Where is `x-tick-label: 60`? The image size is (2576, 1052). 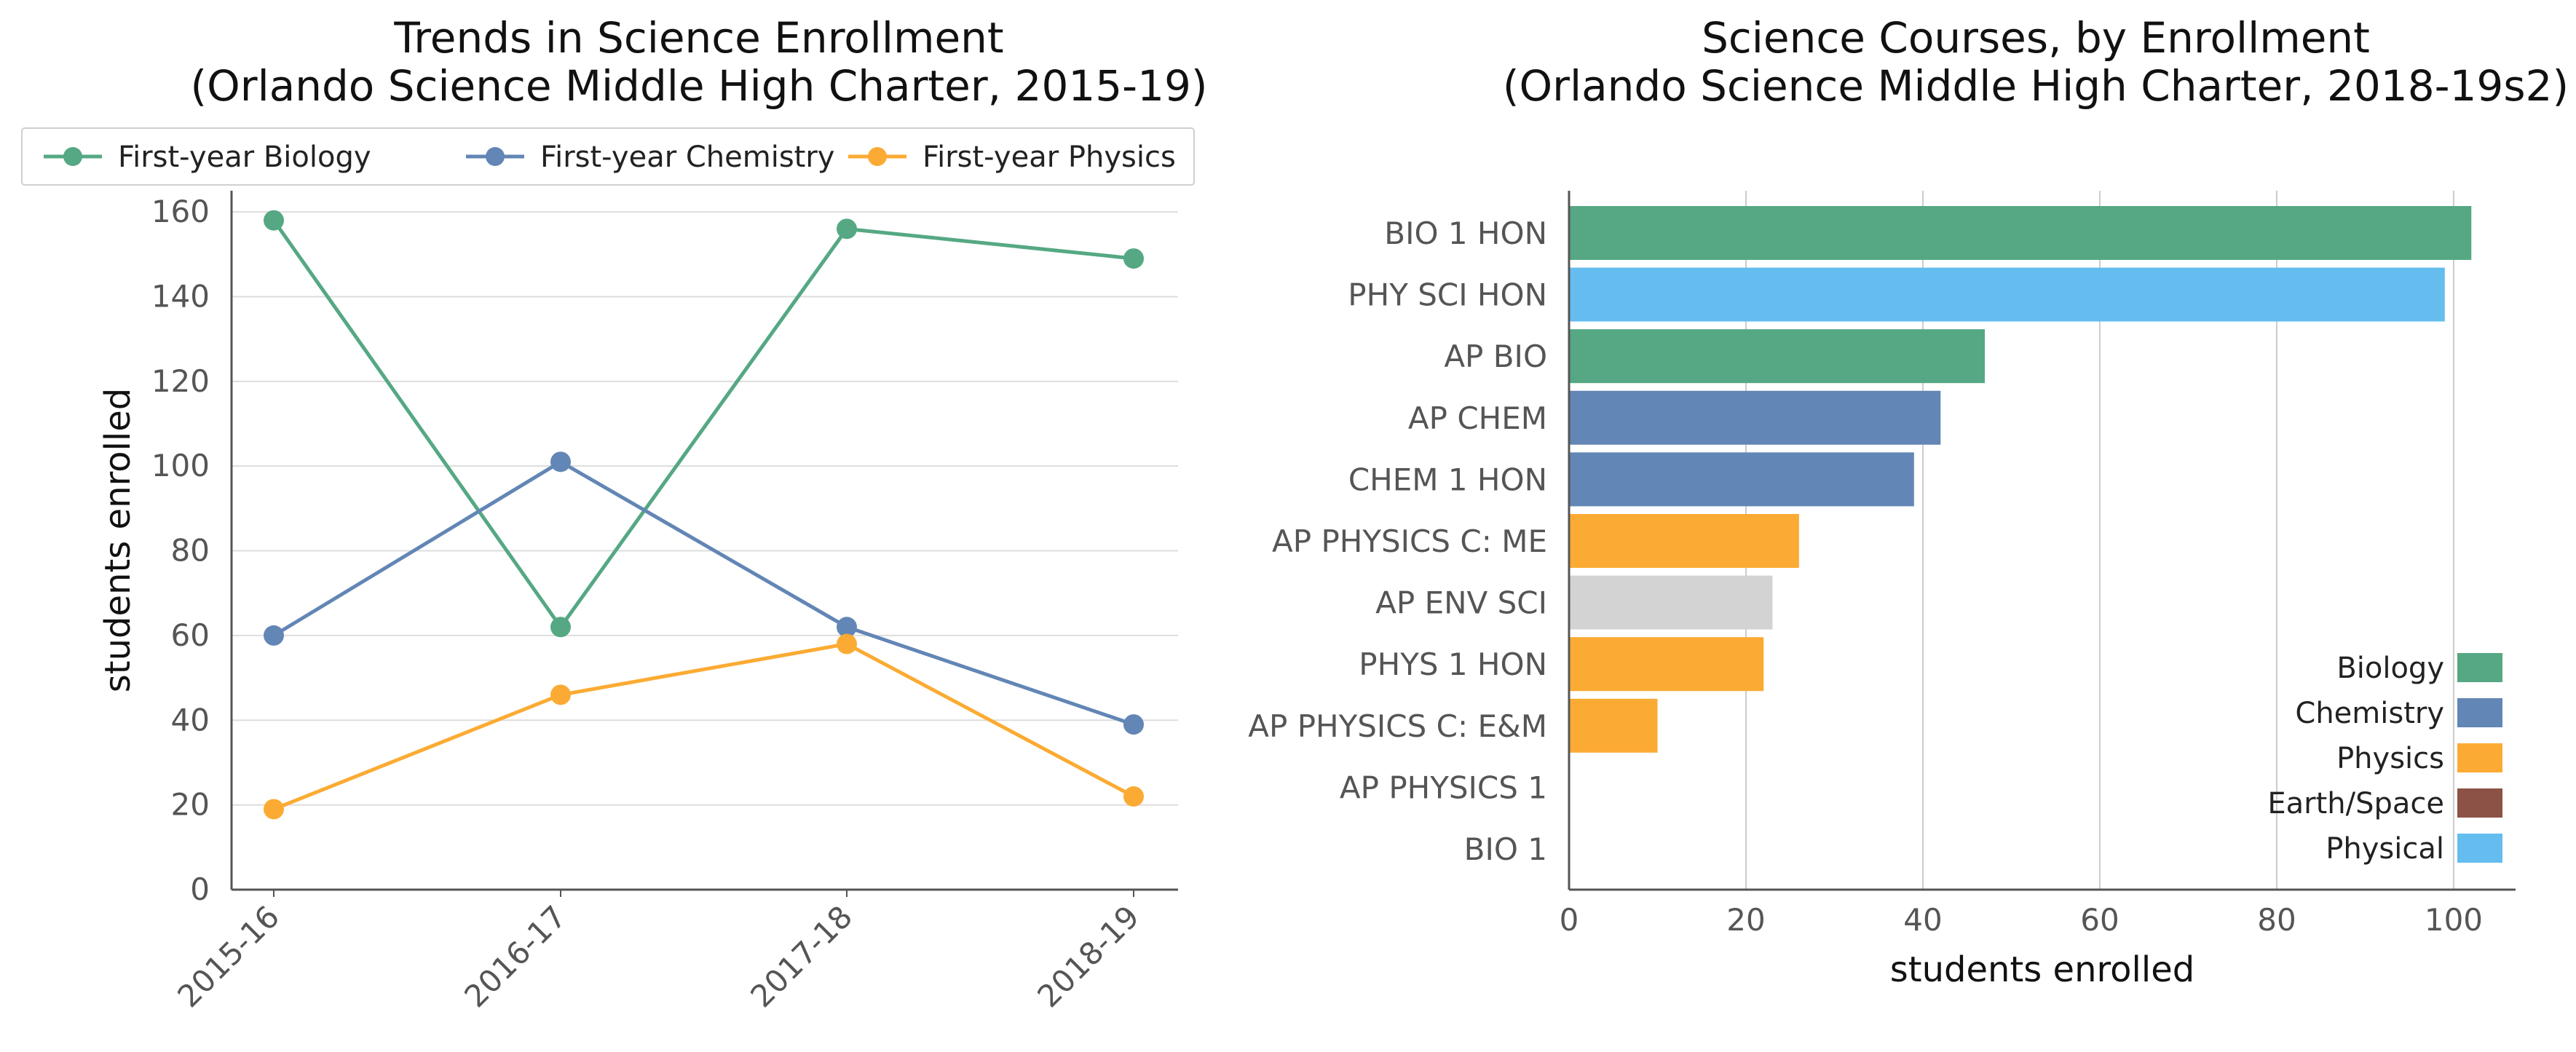
x-tick-label: 60 is located at coordinates (2100, 920).